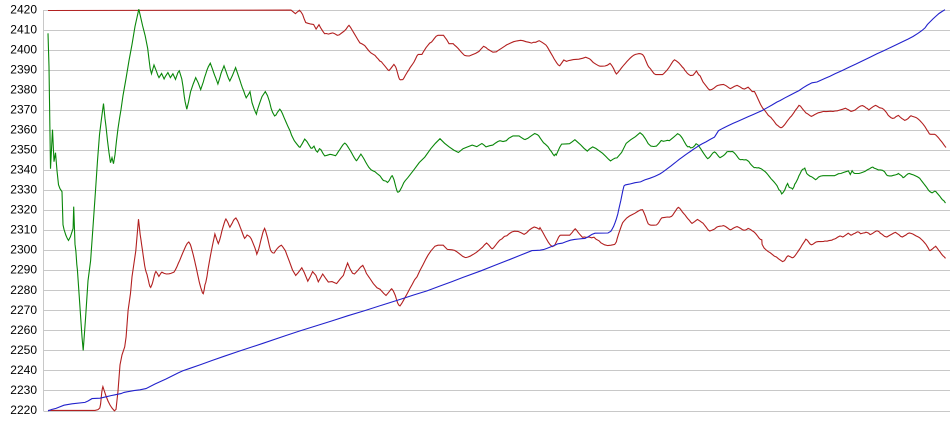 This screenshot has height=435, width=950. I want to click on svg-text: 2250, so click(23, 350).